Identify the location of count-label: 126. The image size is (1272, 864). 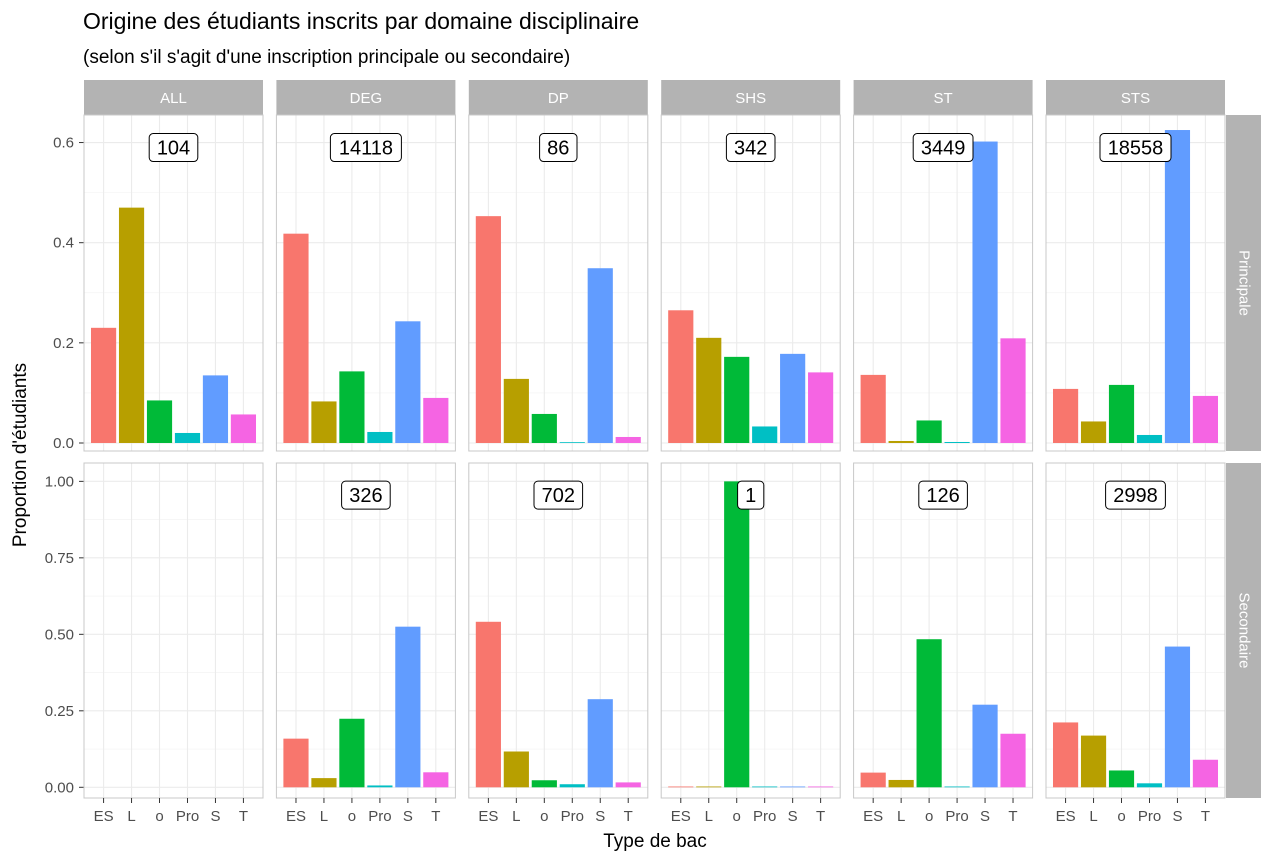
(943, 495).